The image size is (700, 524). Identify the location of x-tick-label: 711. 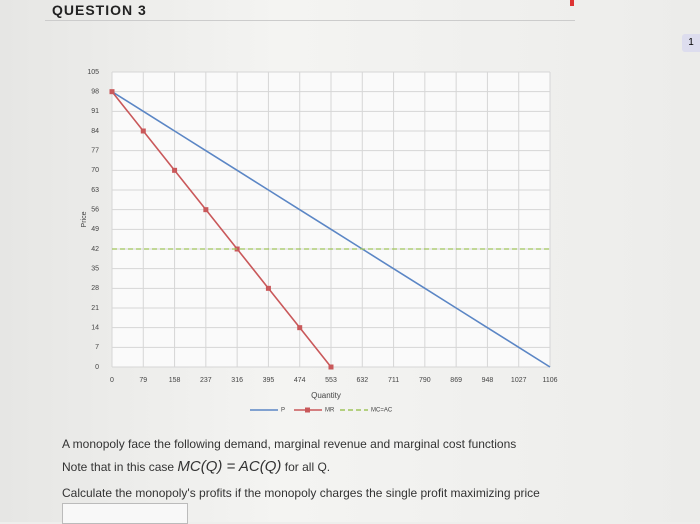
(393, 380).